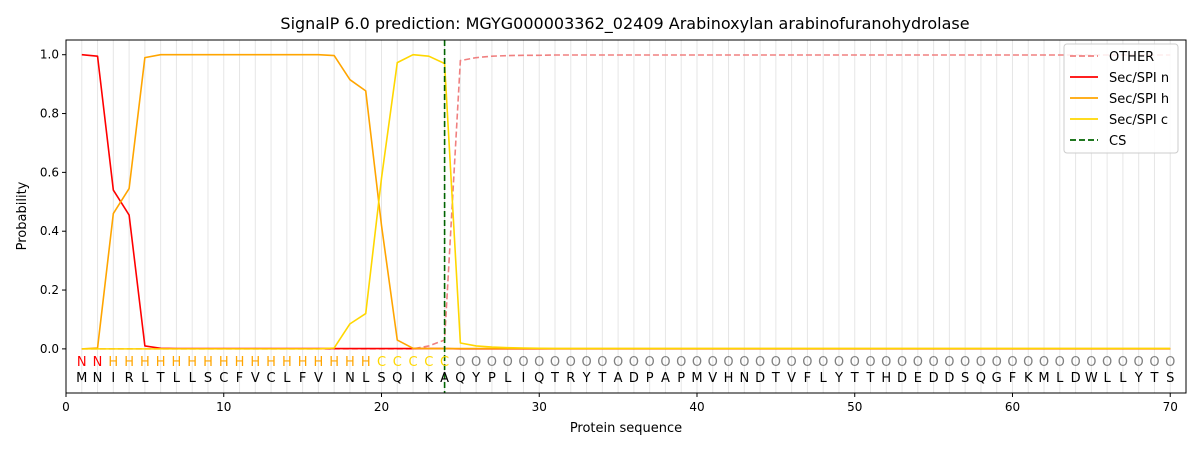  I want to click on y-tick-label: 0.0, so click(49, 349).